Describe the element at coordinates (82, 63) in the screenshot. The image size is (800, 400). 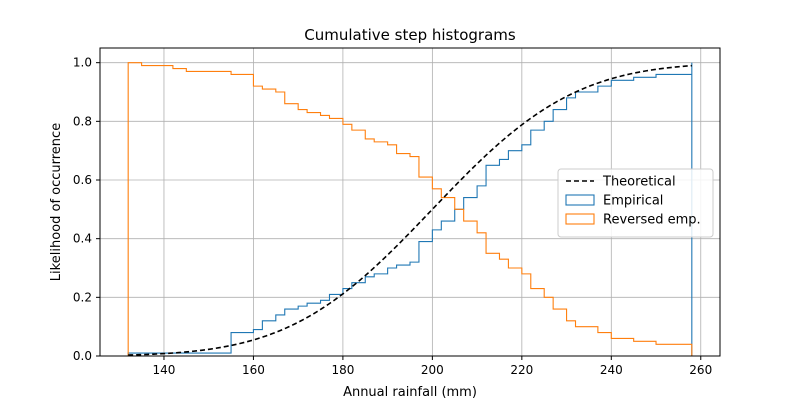
I see `y-tick-label: 1.0` at that location.